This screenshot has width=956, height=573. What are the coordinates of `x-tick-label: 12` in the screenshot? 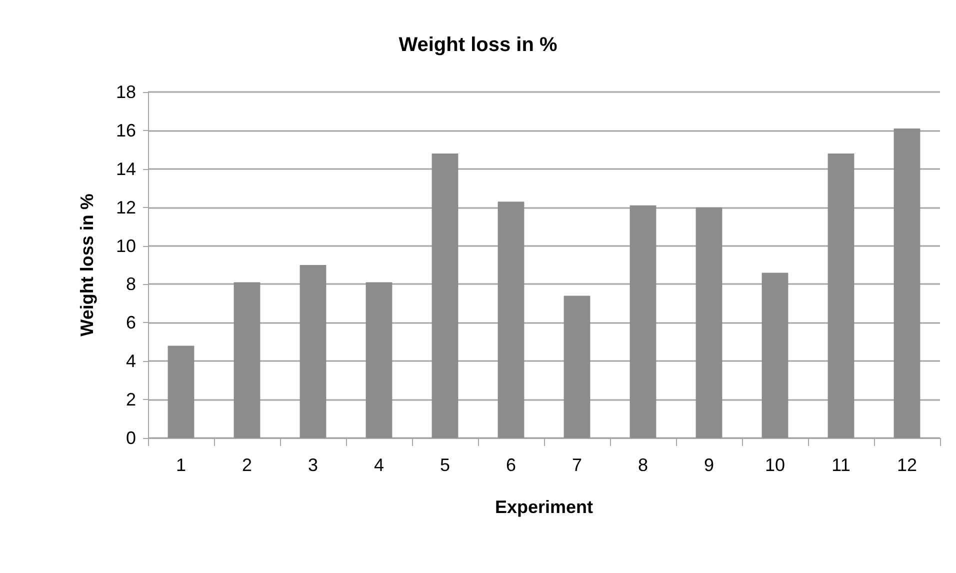 It's located at (907, 465).